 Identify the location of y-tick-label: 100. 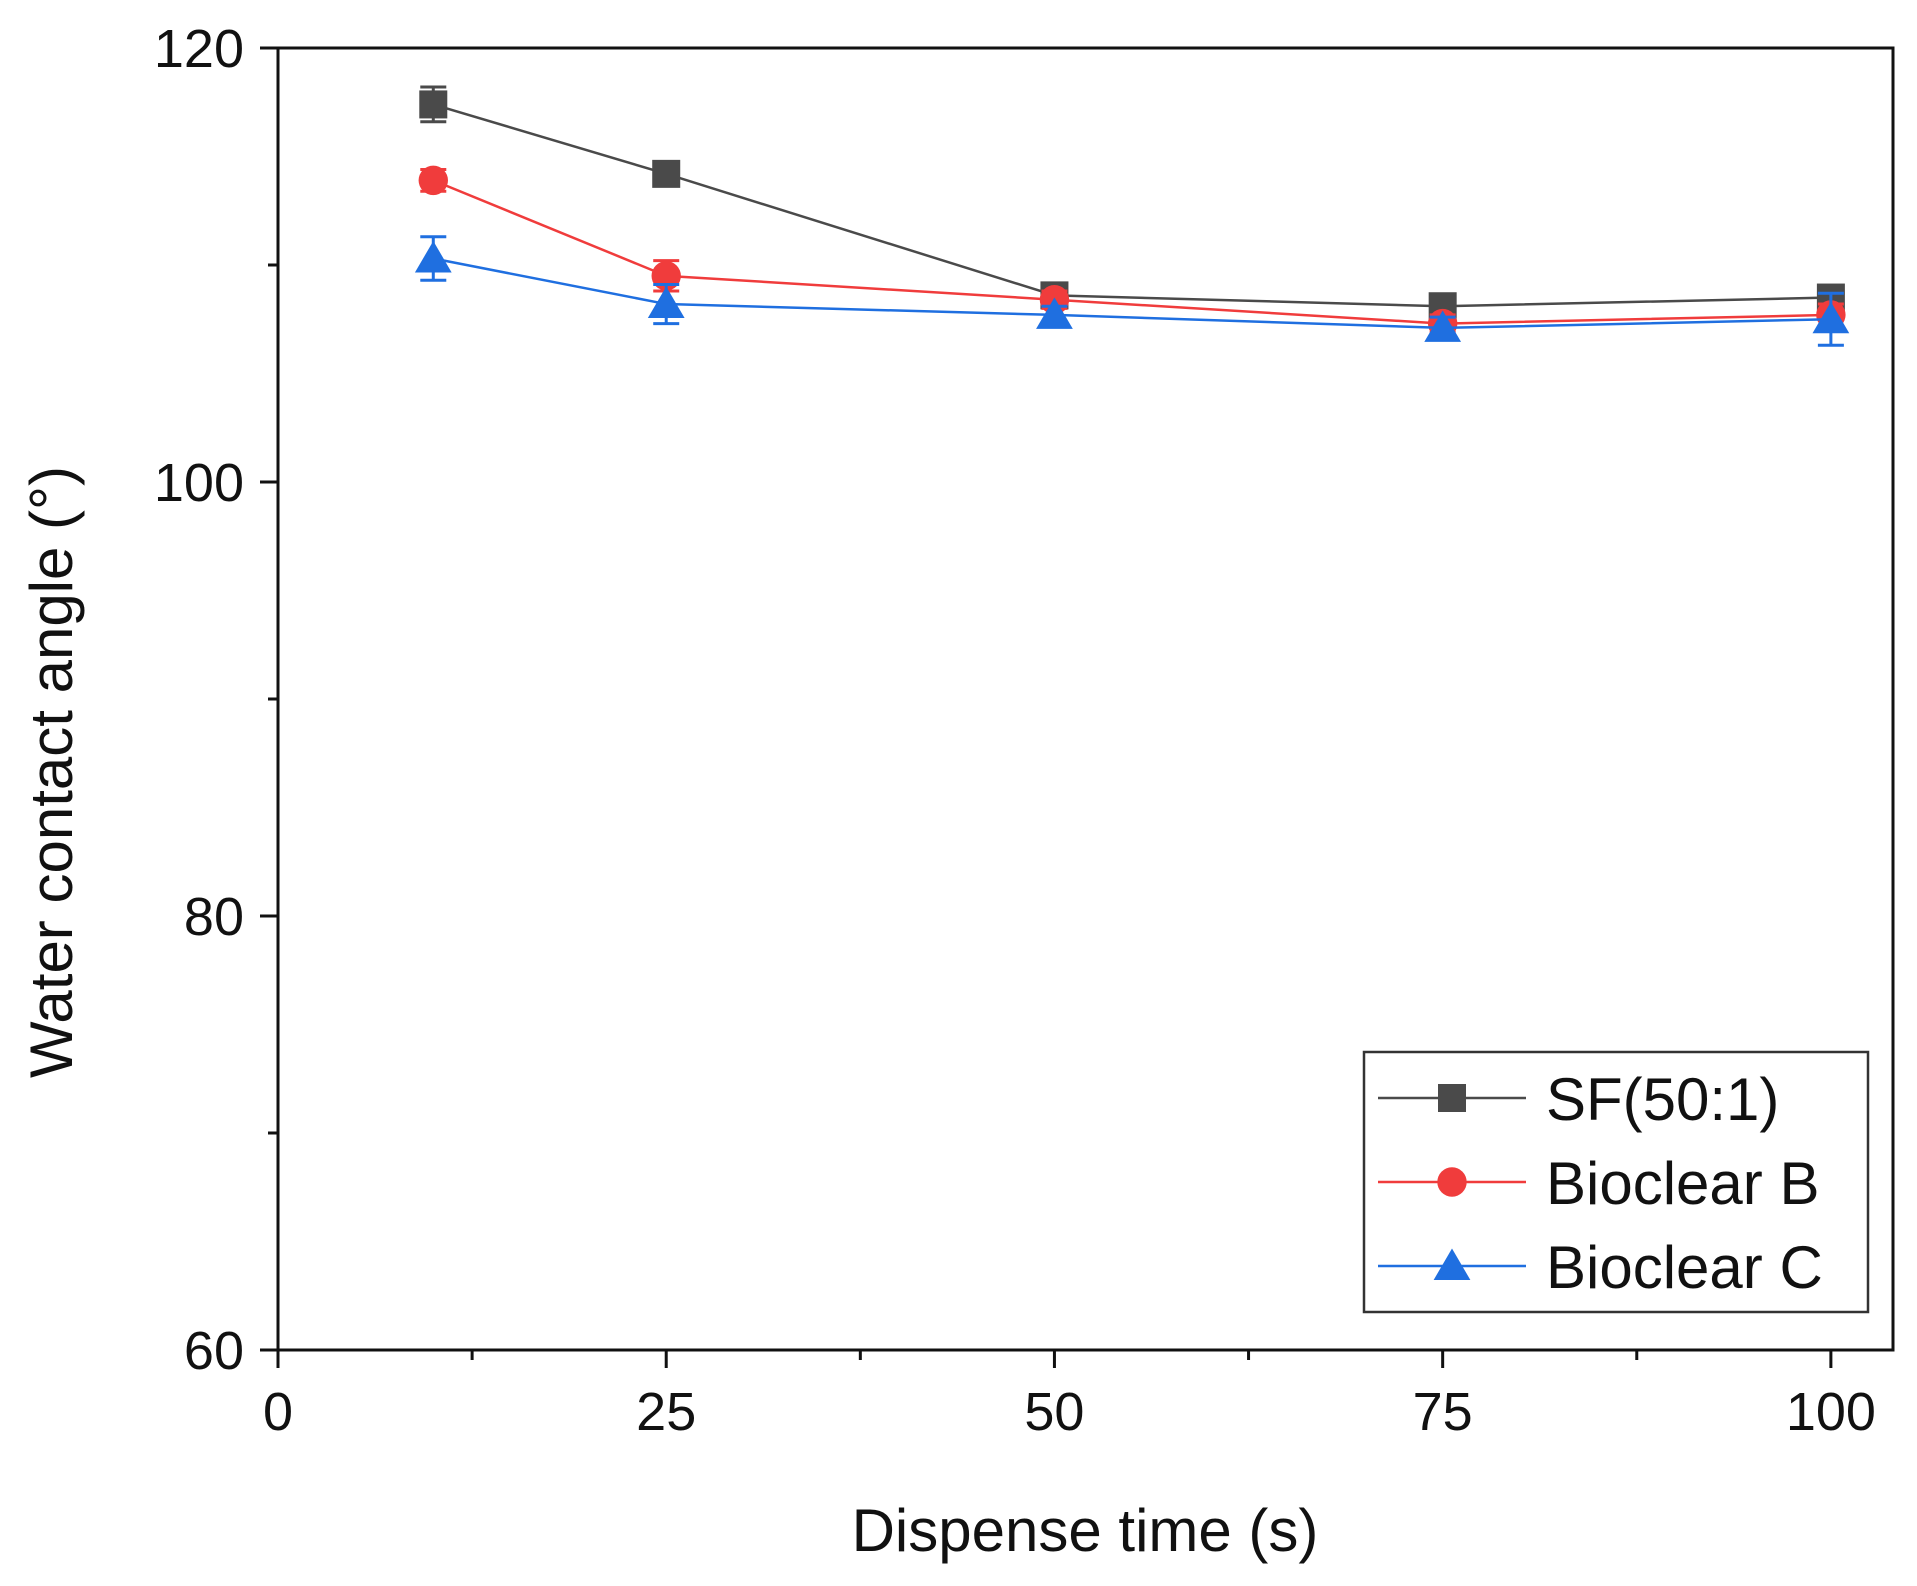
(199, 483).